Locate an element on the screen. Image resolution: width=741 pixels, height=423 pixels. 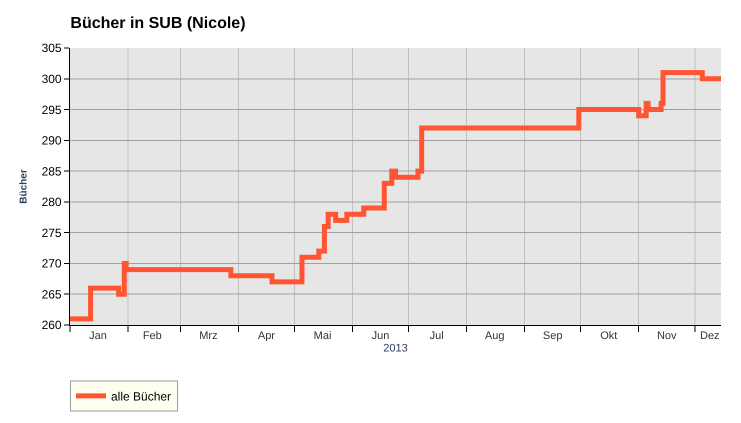
x-tick-label: Feb is located at coordinates (152, 336).